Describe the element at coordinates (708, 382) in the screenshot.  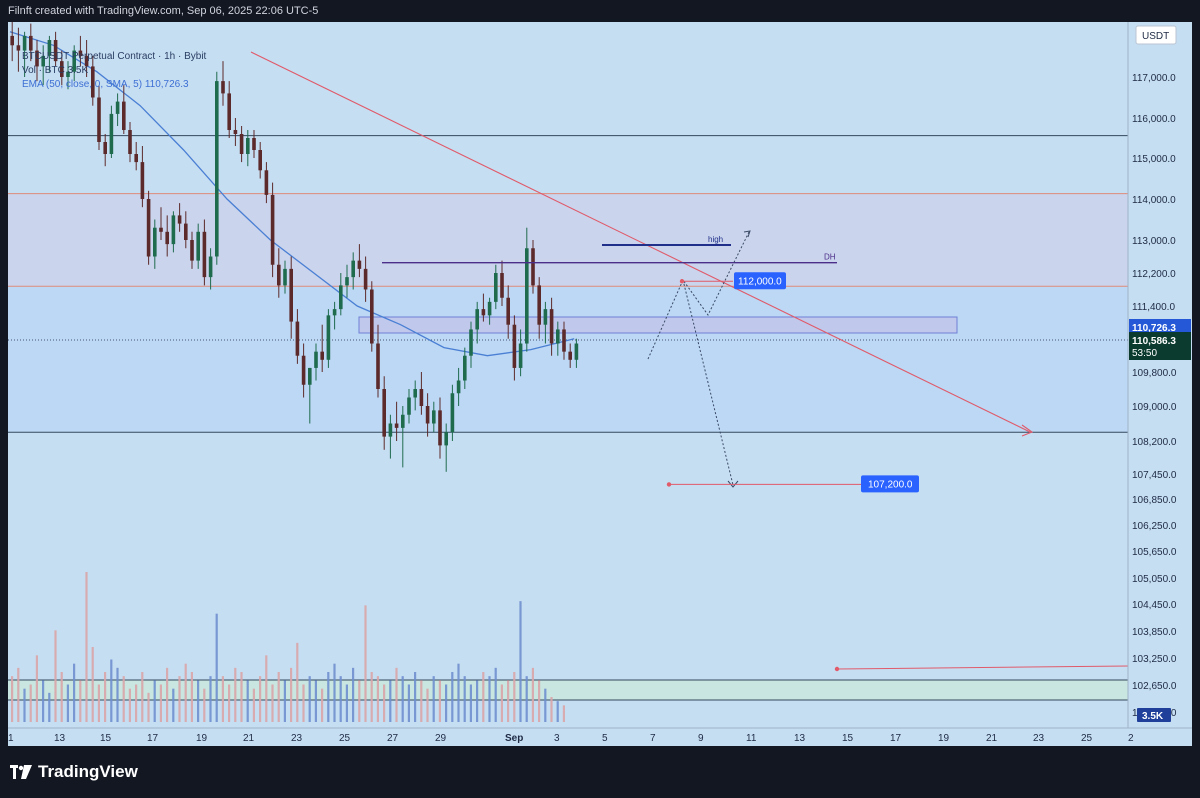
I see `bearish-projection-path` at that location.